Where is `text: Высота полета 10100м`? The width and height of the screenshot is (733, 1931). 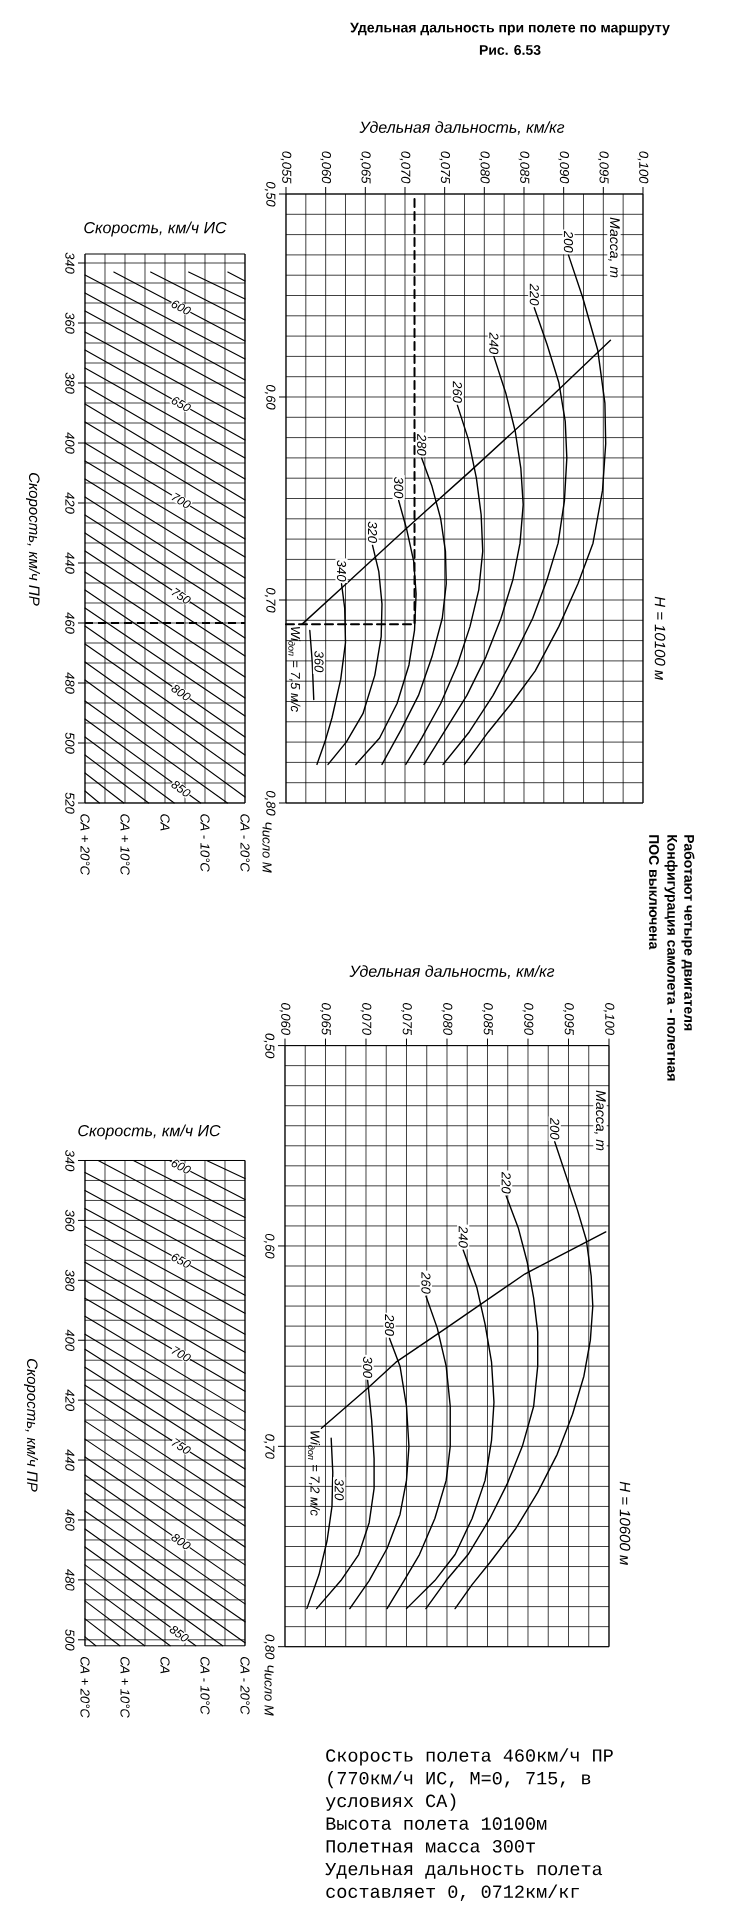 text: Высота полета 10100м is located at coordinates (436, 1823).